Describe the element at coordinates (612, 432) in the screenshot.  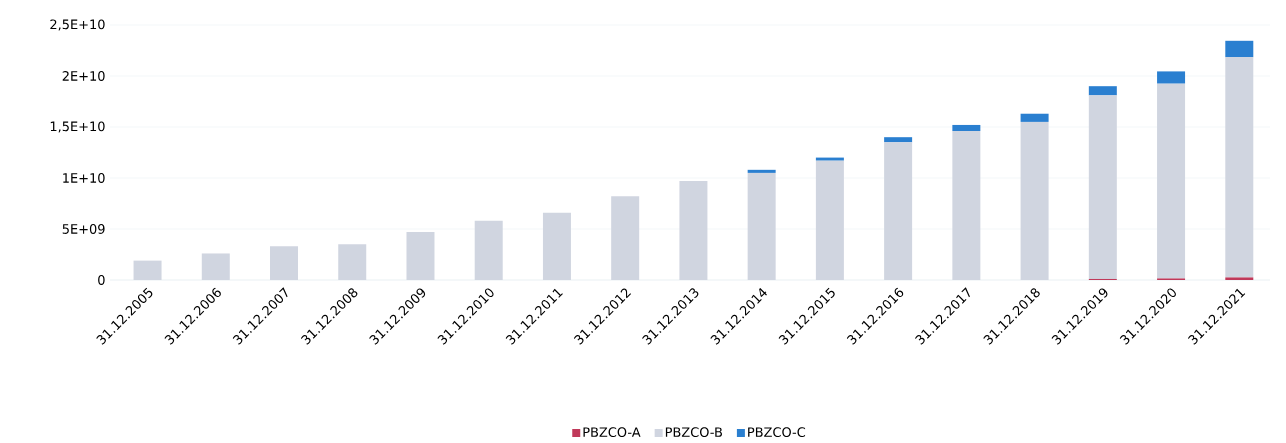
I see `legend-label: PBZCO-A` at that location.